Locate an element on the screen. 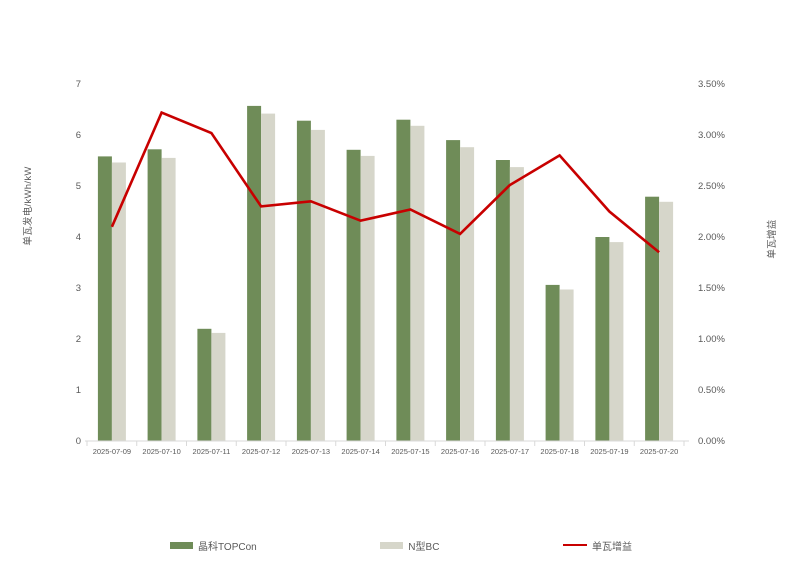 Image resolution: width=800 pixels, height=587 pixels. x-tick-label: 2025-07-17 is located at coordinates (510, 451).